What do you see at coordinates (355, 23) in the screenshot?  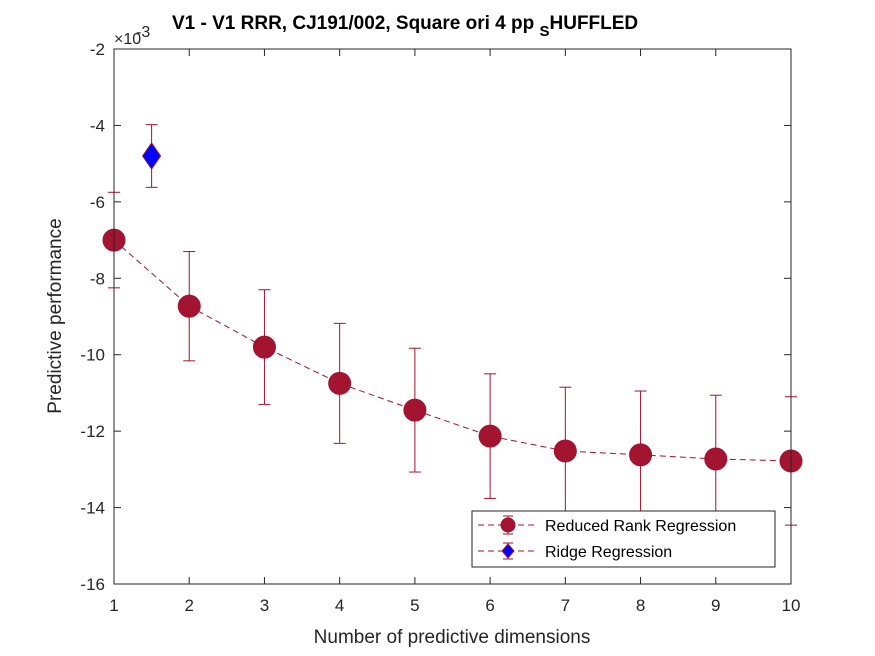 I see `chart-title-main: V1 - V1 RRR, CJ191/002, Square ori 4 pp` at bounding box center [355, 23].